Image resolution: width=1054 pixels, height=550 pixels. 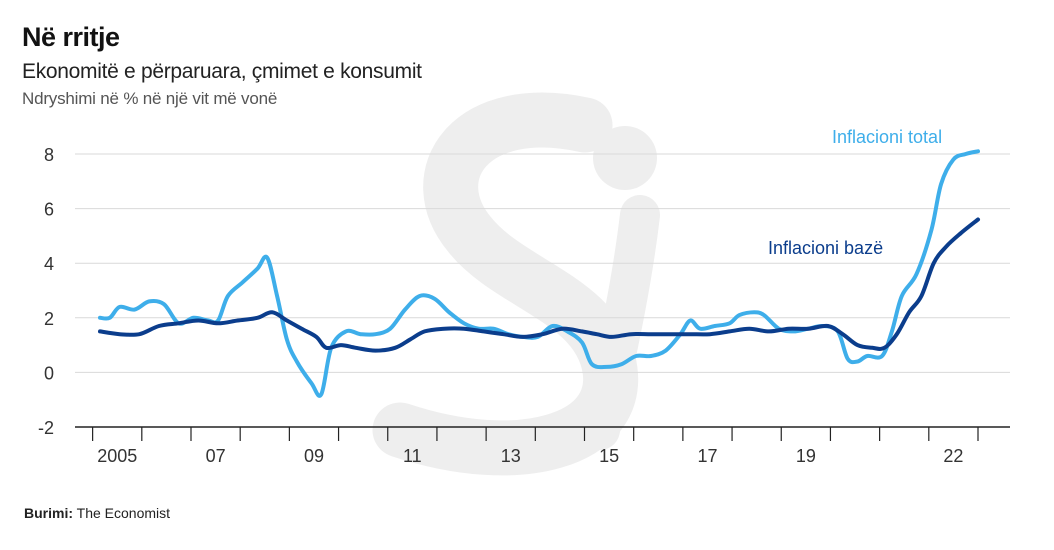 What do you see at coordinates (887, 137) in the screenshot?
I see `series-label-total: Inflacioni total` at bounding box center [887, 137].